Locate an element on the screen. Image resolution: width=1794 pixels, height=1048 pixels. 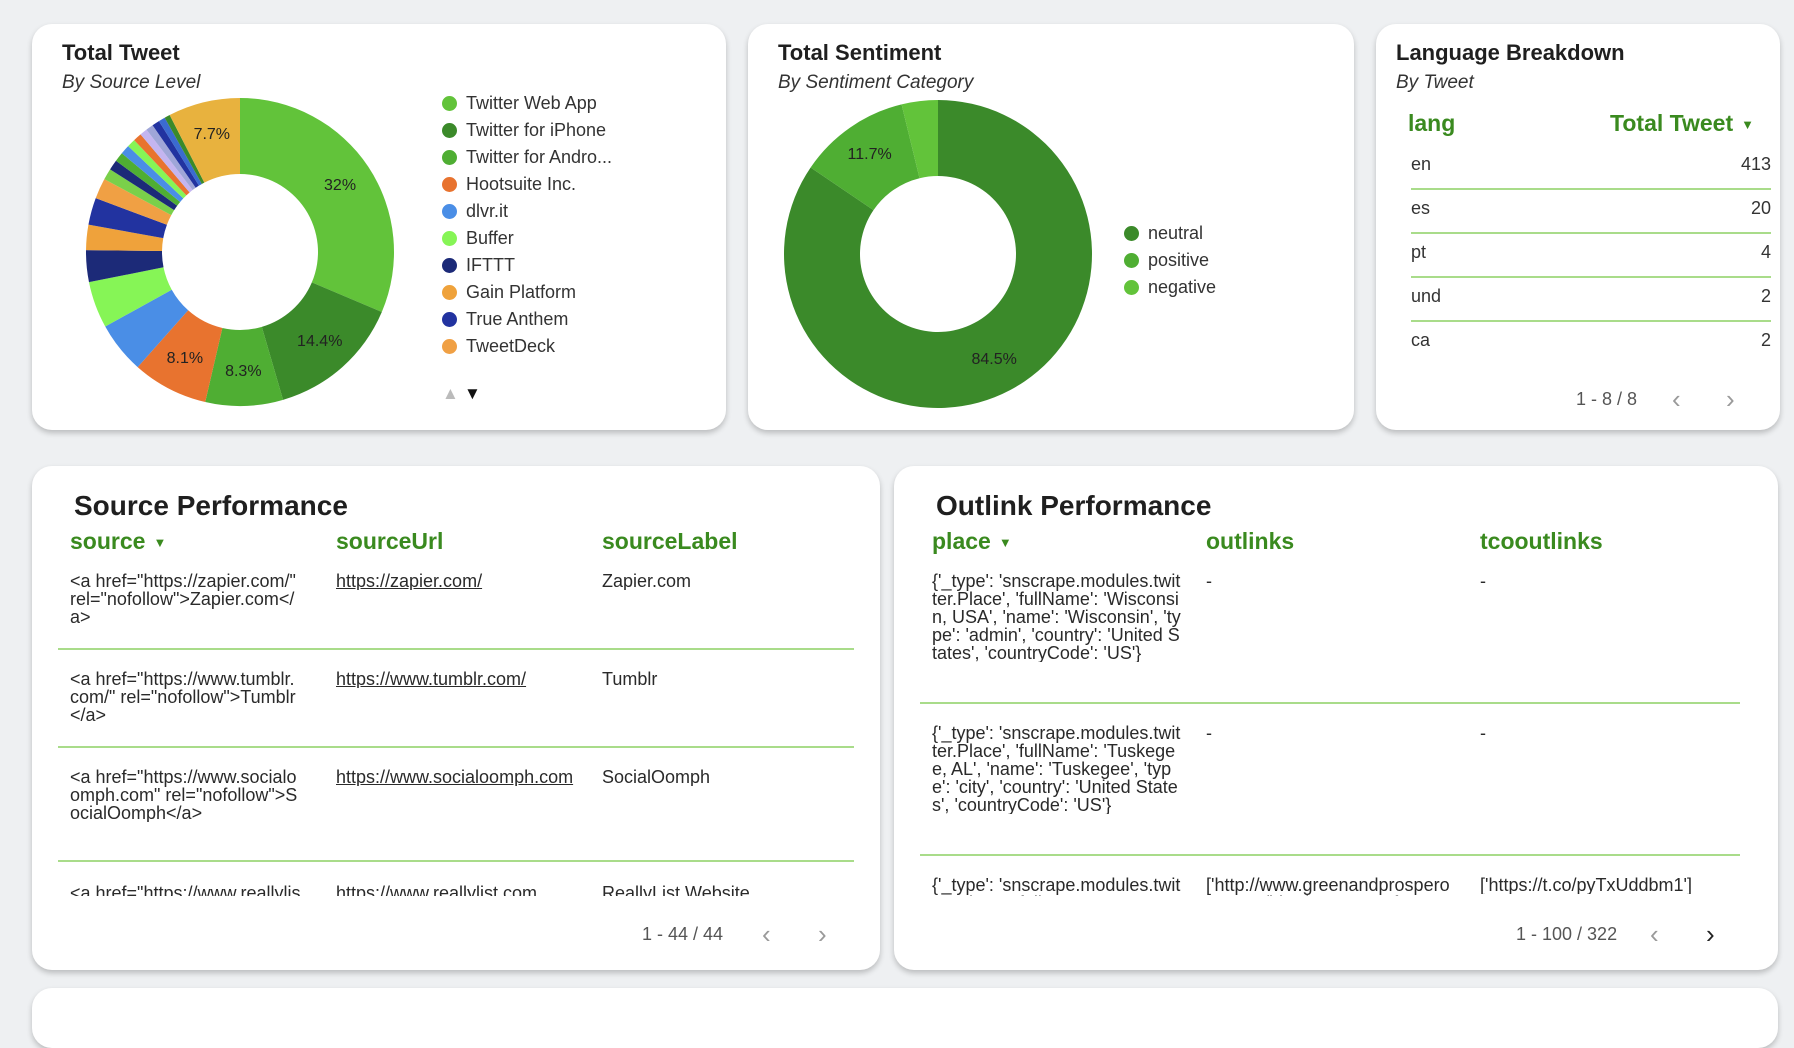
source-label-cell: Tumblr is located at coordinates (630, 679).